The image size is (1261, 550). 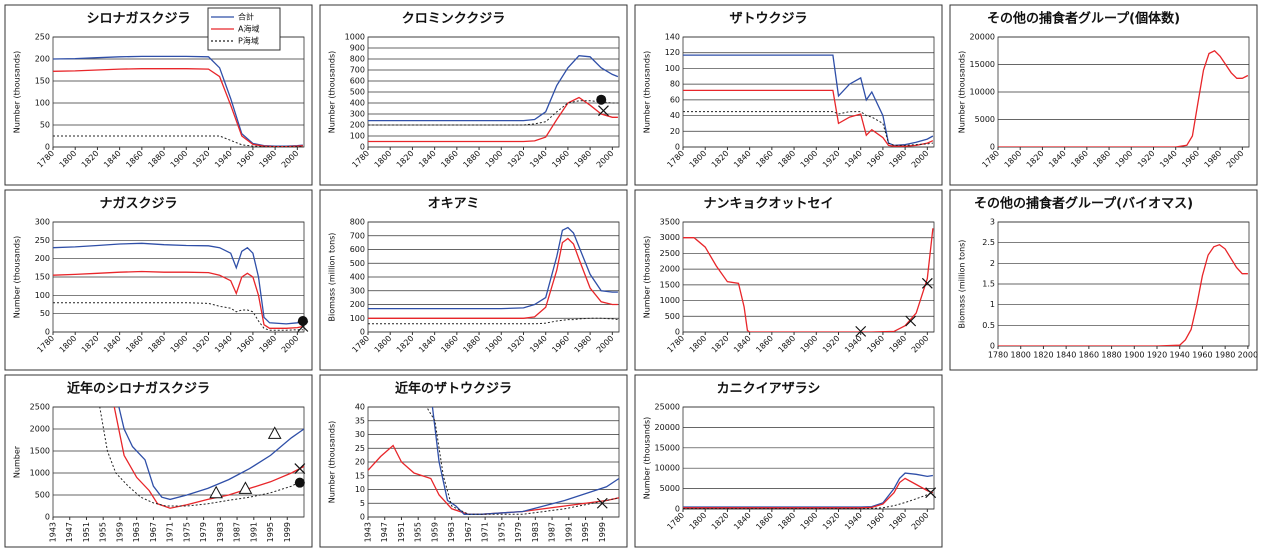 I want to click on x-tick-label: 1951, so click(x=86, y=532).